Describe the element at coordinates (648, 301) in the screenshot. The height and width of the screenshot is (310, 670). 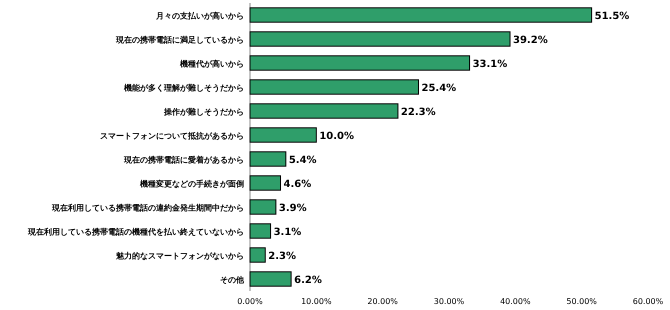
I see `x-tick-label: 60.00%` at that location.